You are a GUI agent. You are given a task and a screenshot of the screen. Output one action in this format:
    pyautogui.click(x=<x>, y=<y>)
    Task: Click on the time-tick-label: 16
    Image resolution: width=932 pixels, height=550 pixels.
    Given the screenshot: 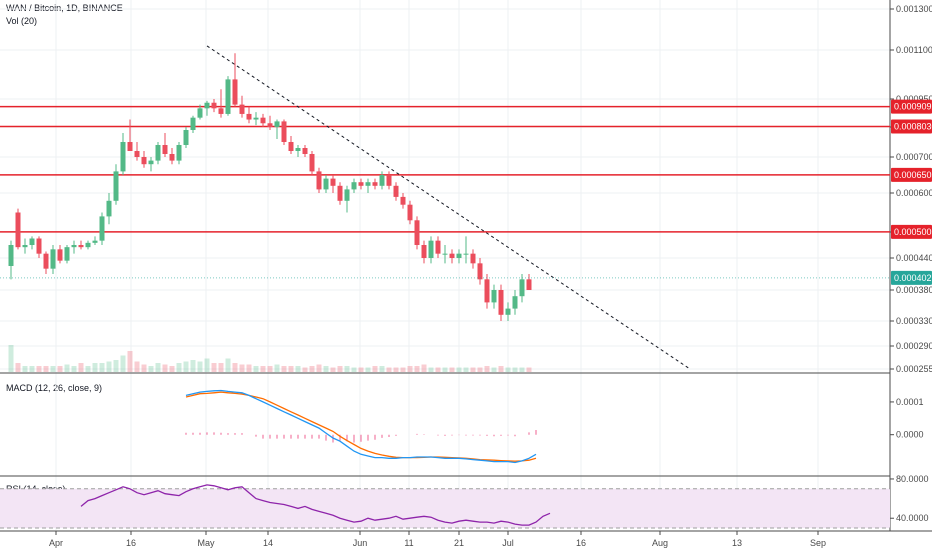 What is the action you would take?
    pyautogui.click(x=131, y=543)
    